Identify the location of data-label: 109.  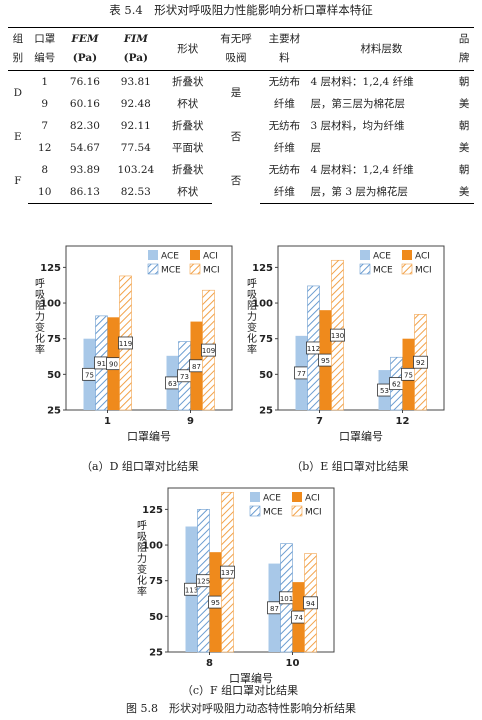
(208, 351).